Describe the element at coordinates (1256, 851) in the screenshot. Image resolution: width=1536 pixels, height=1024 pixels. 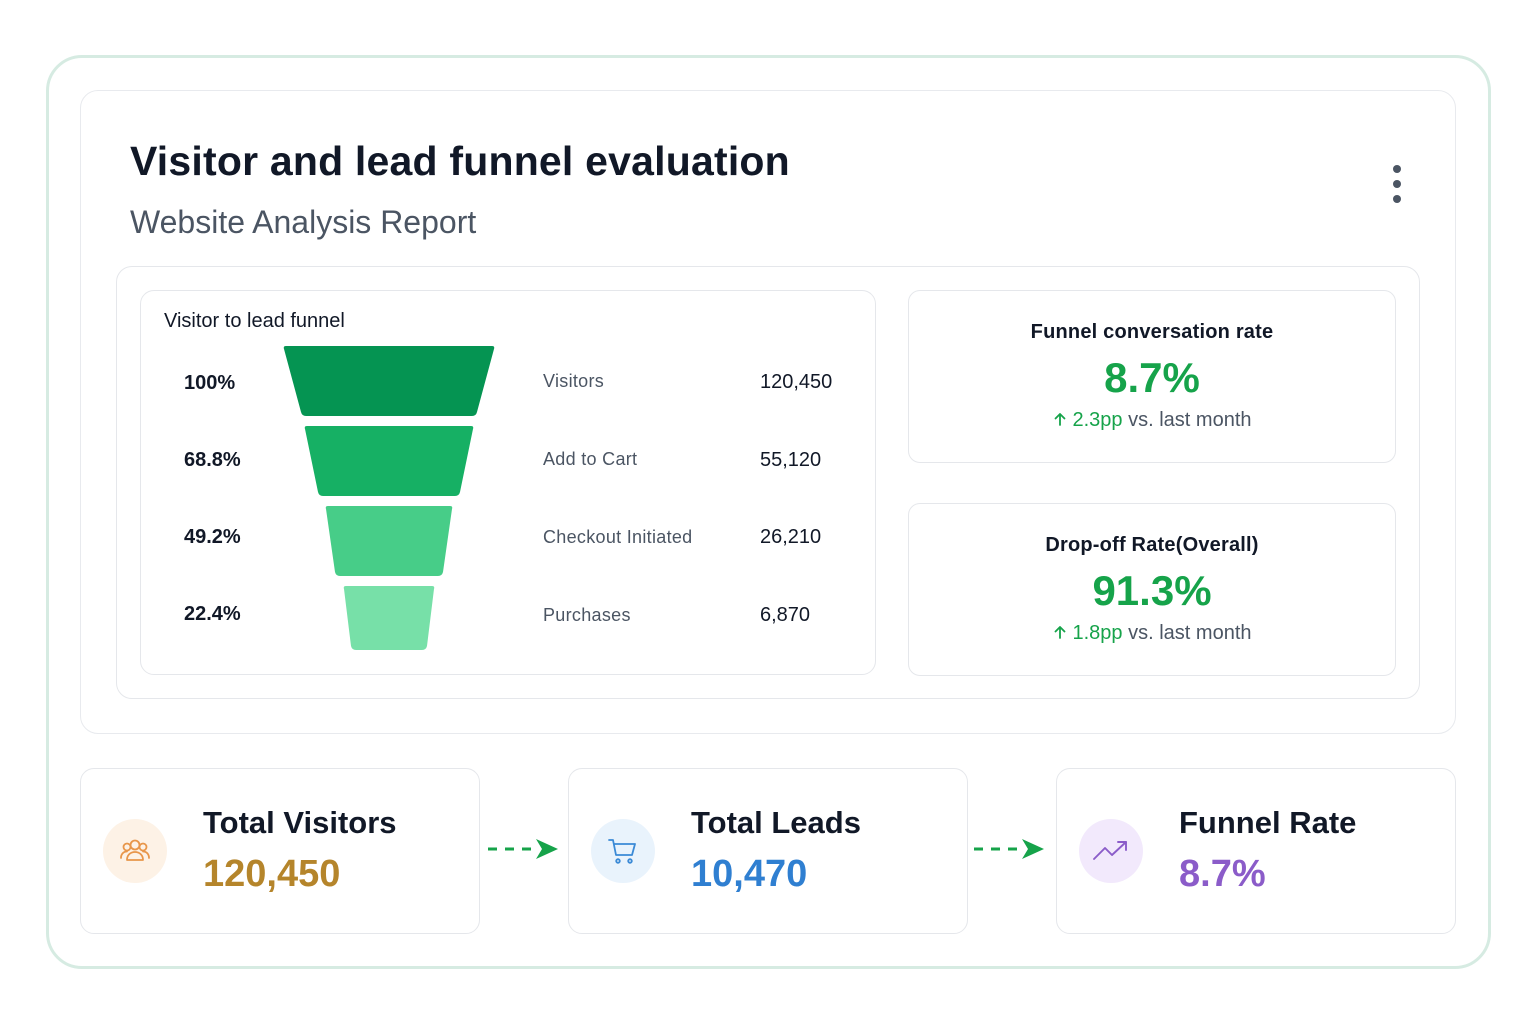
I see `funnel-rate-card: Funnel Rate 8.7%` at that location.